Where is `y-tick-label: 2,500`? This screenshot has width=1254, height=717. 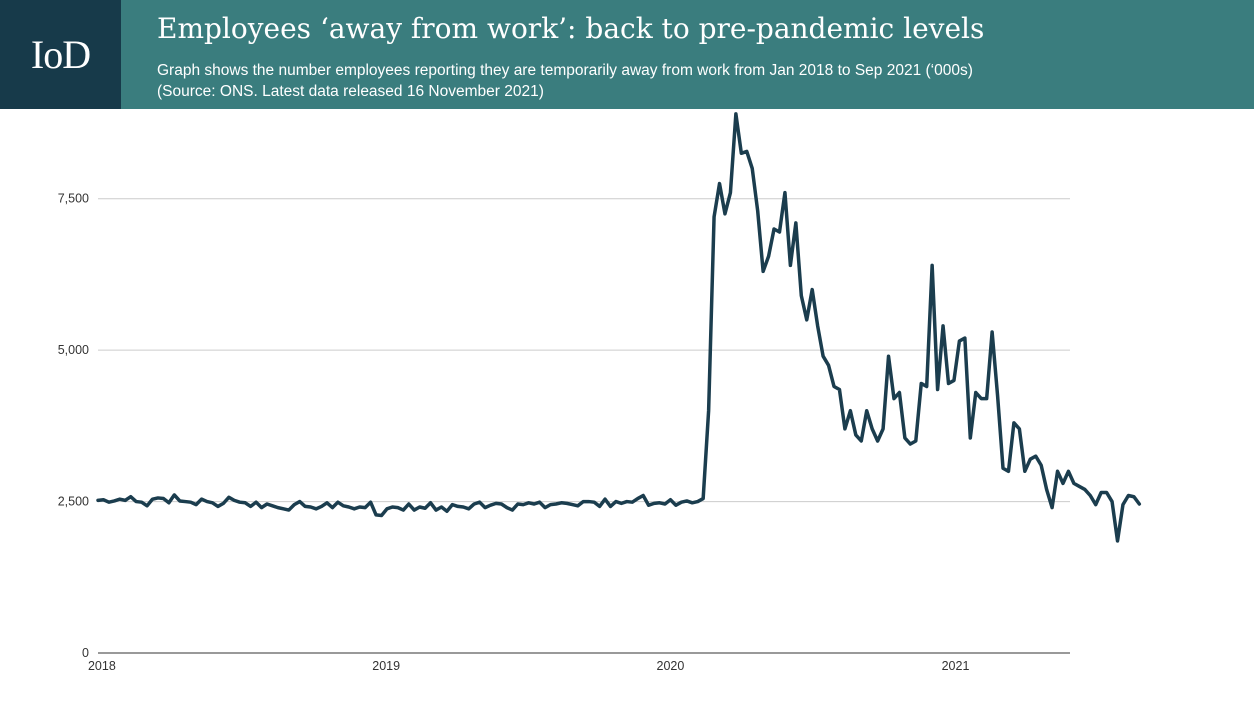 y-tick-label: 2,500 is located at coordinates (73, 502).